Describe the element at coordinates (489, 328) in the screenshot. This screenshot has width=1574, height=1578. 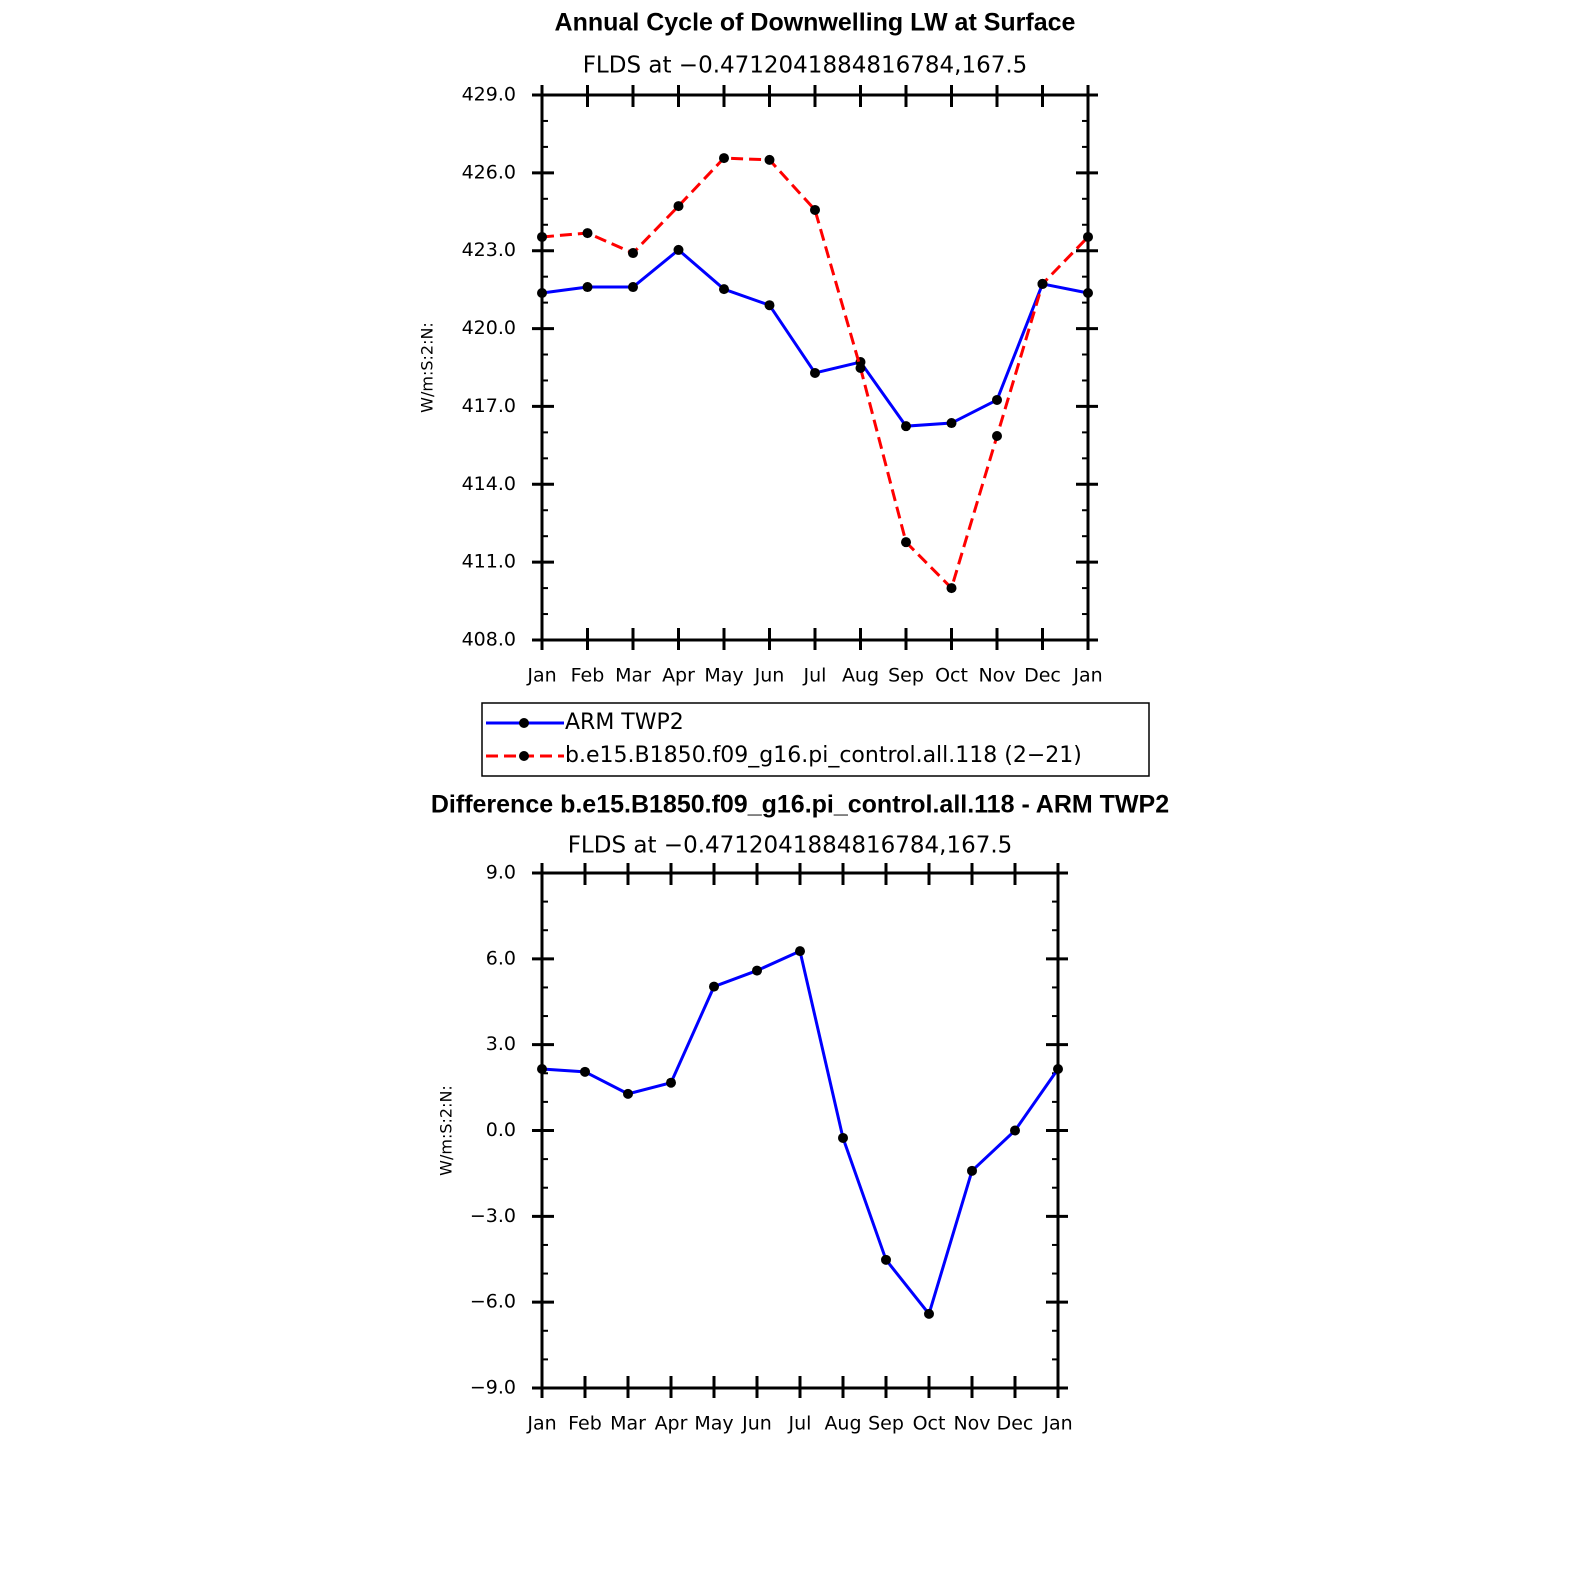
I see `y-tick-label: 420.0` at that location.